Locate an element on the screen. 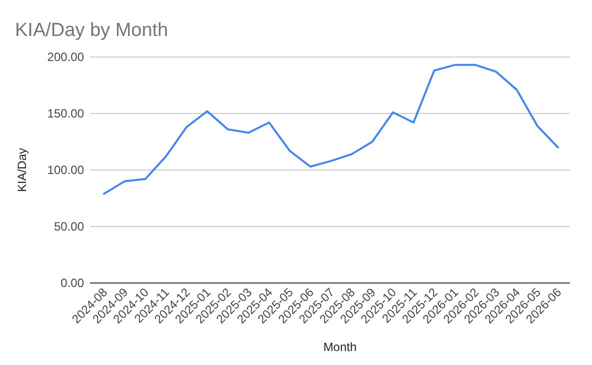 The image size is (592, 365). y-tick-label: 100.00 is located at coordinates (65, 170).